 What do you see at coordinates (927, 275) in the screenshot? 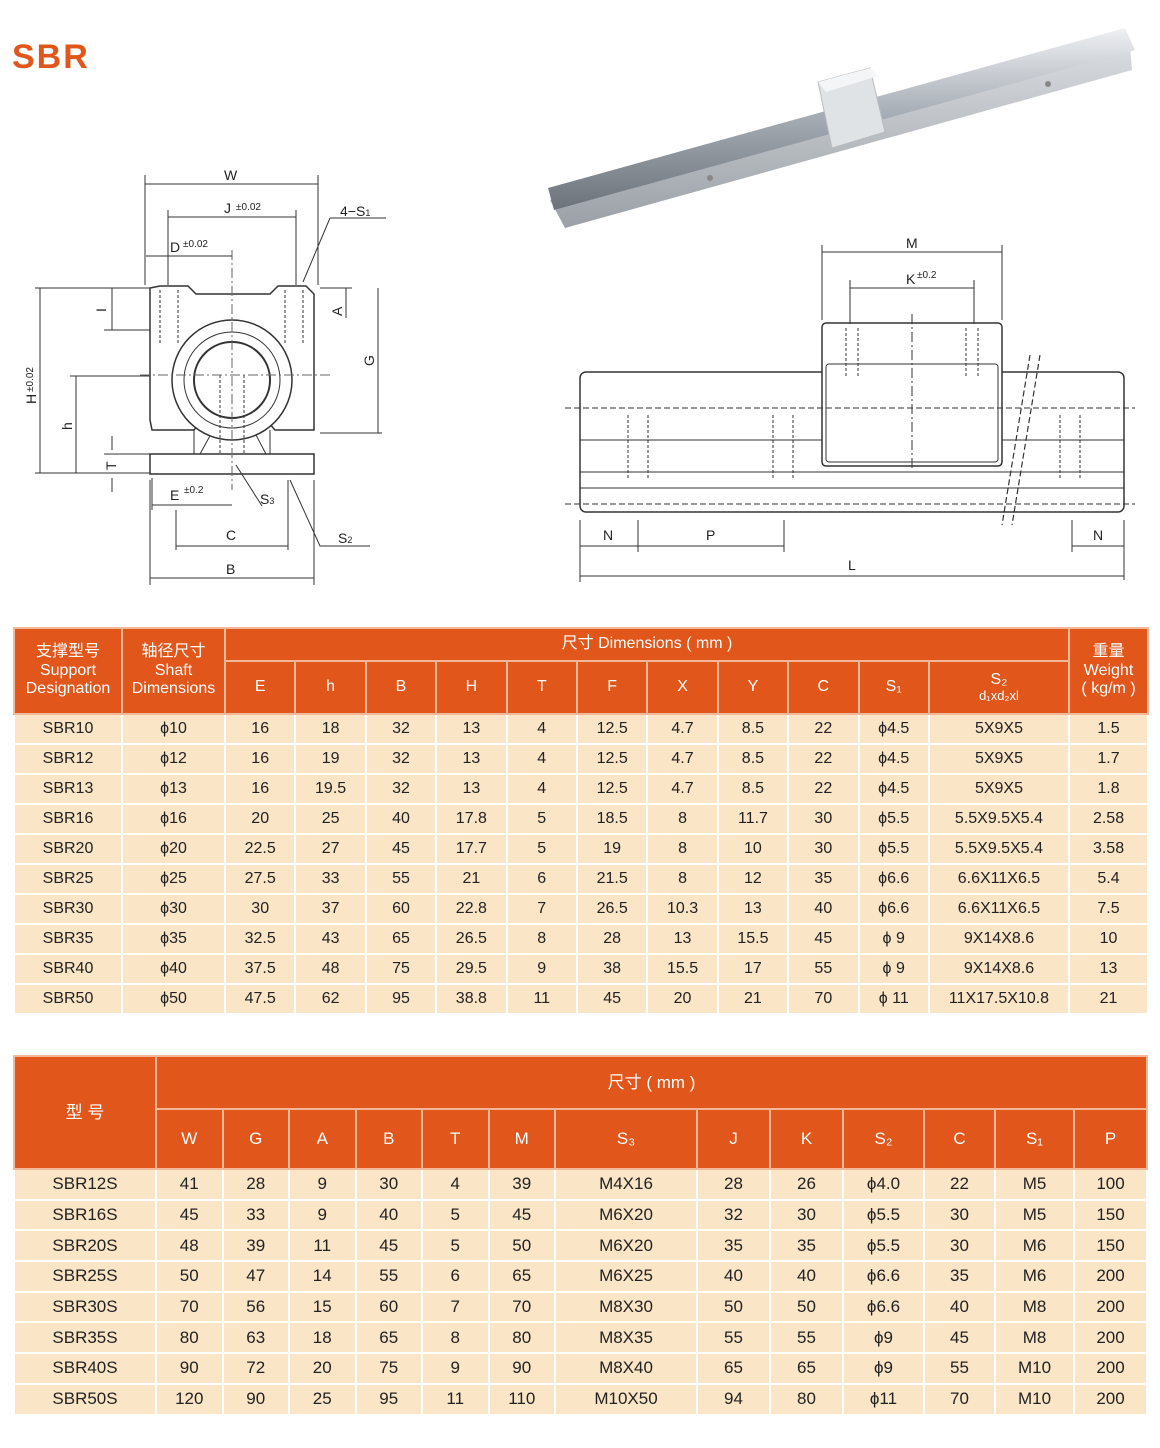
I see `dim-K-tol: ±0.2` at bounding box center [927, 275].